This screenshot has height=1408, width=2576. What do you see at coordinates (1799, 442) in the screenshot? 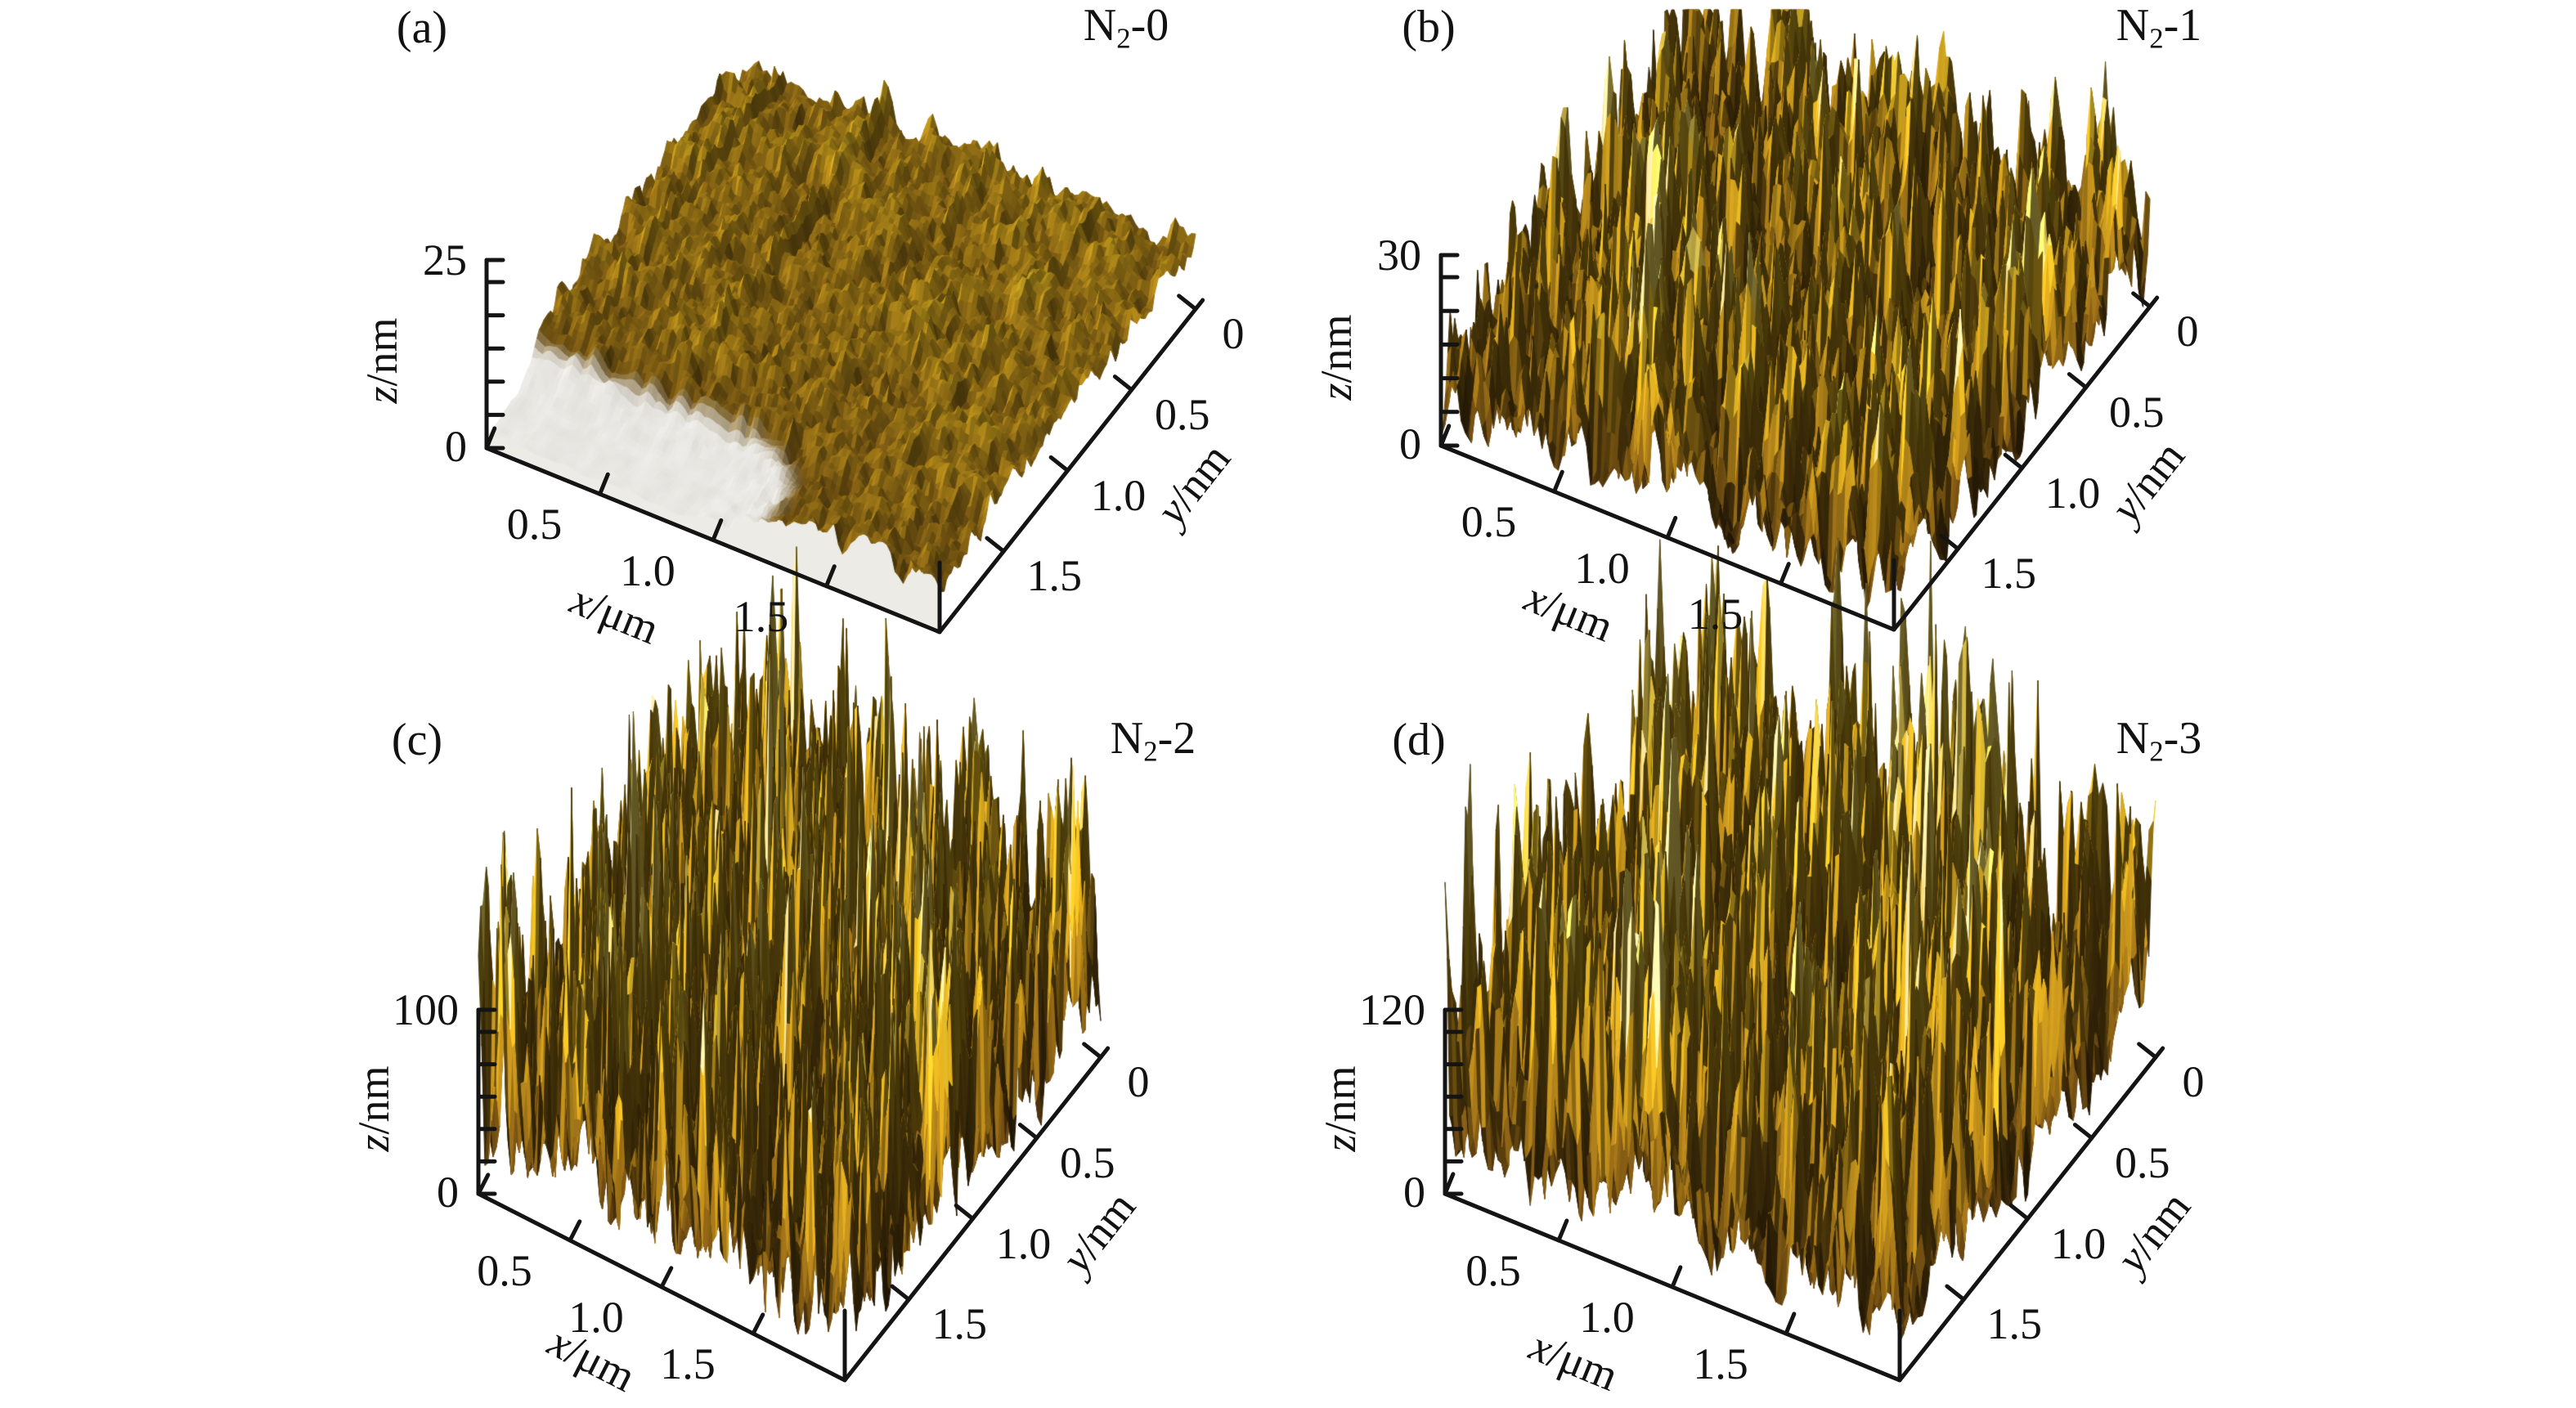
I see `axes-panel-b` at bounding box center [1799, 442].